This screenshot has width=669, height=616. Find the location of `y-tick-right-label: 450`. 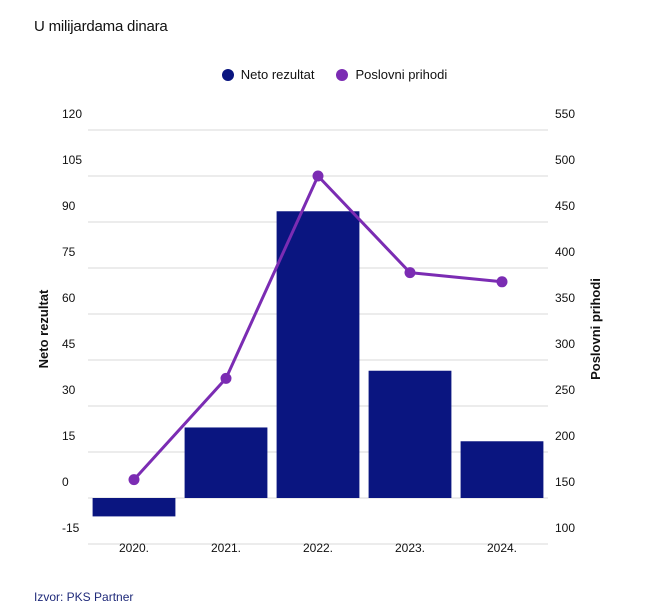

y-tick-right-label: 450 is located at coordinates (565, 206).